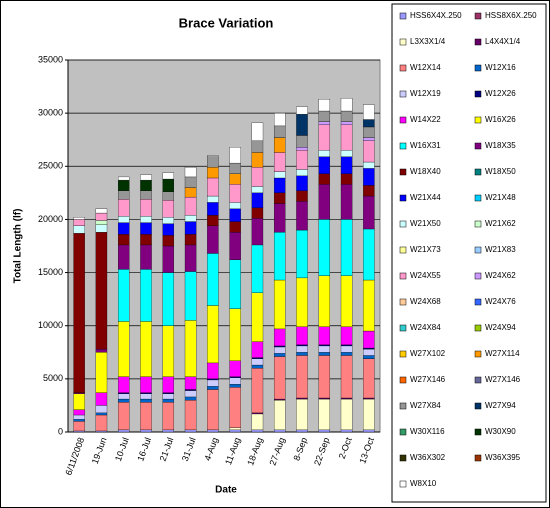  What do you see at coordinates (50, 325) in the screenshot?
I see `y-tick-label: 10000` at bounding box center [50, 325].